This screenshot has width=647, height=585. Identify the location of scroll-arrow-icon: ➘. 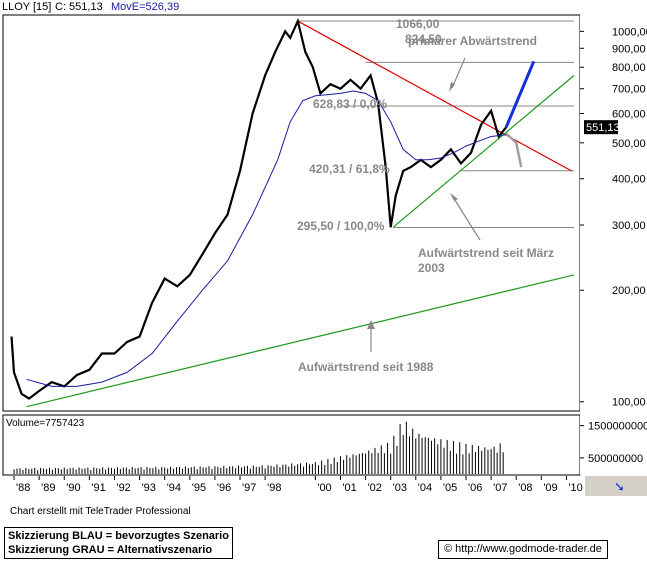
(619, 487).